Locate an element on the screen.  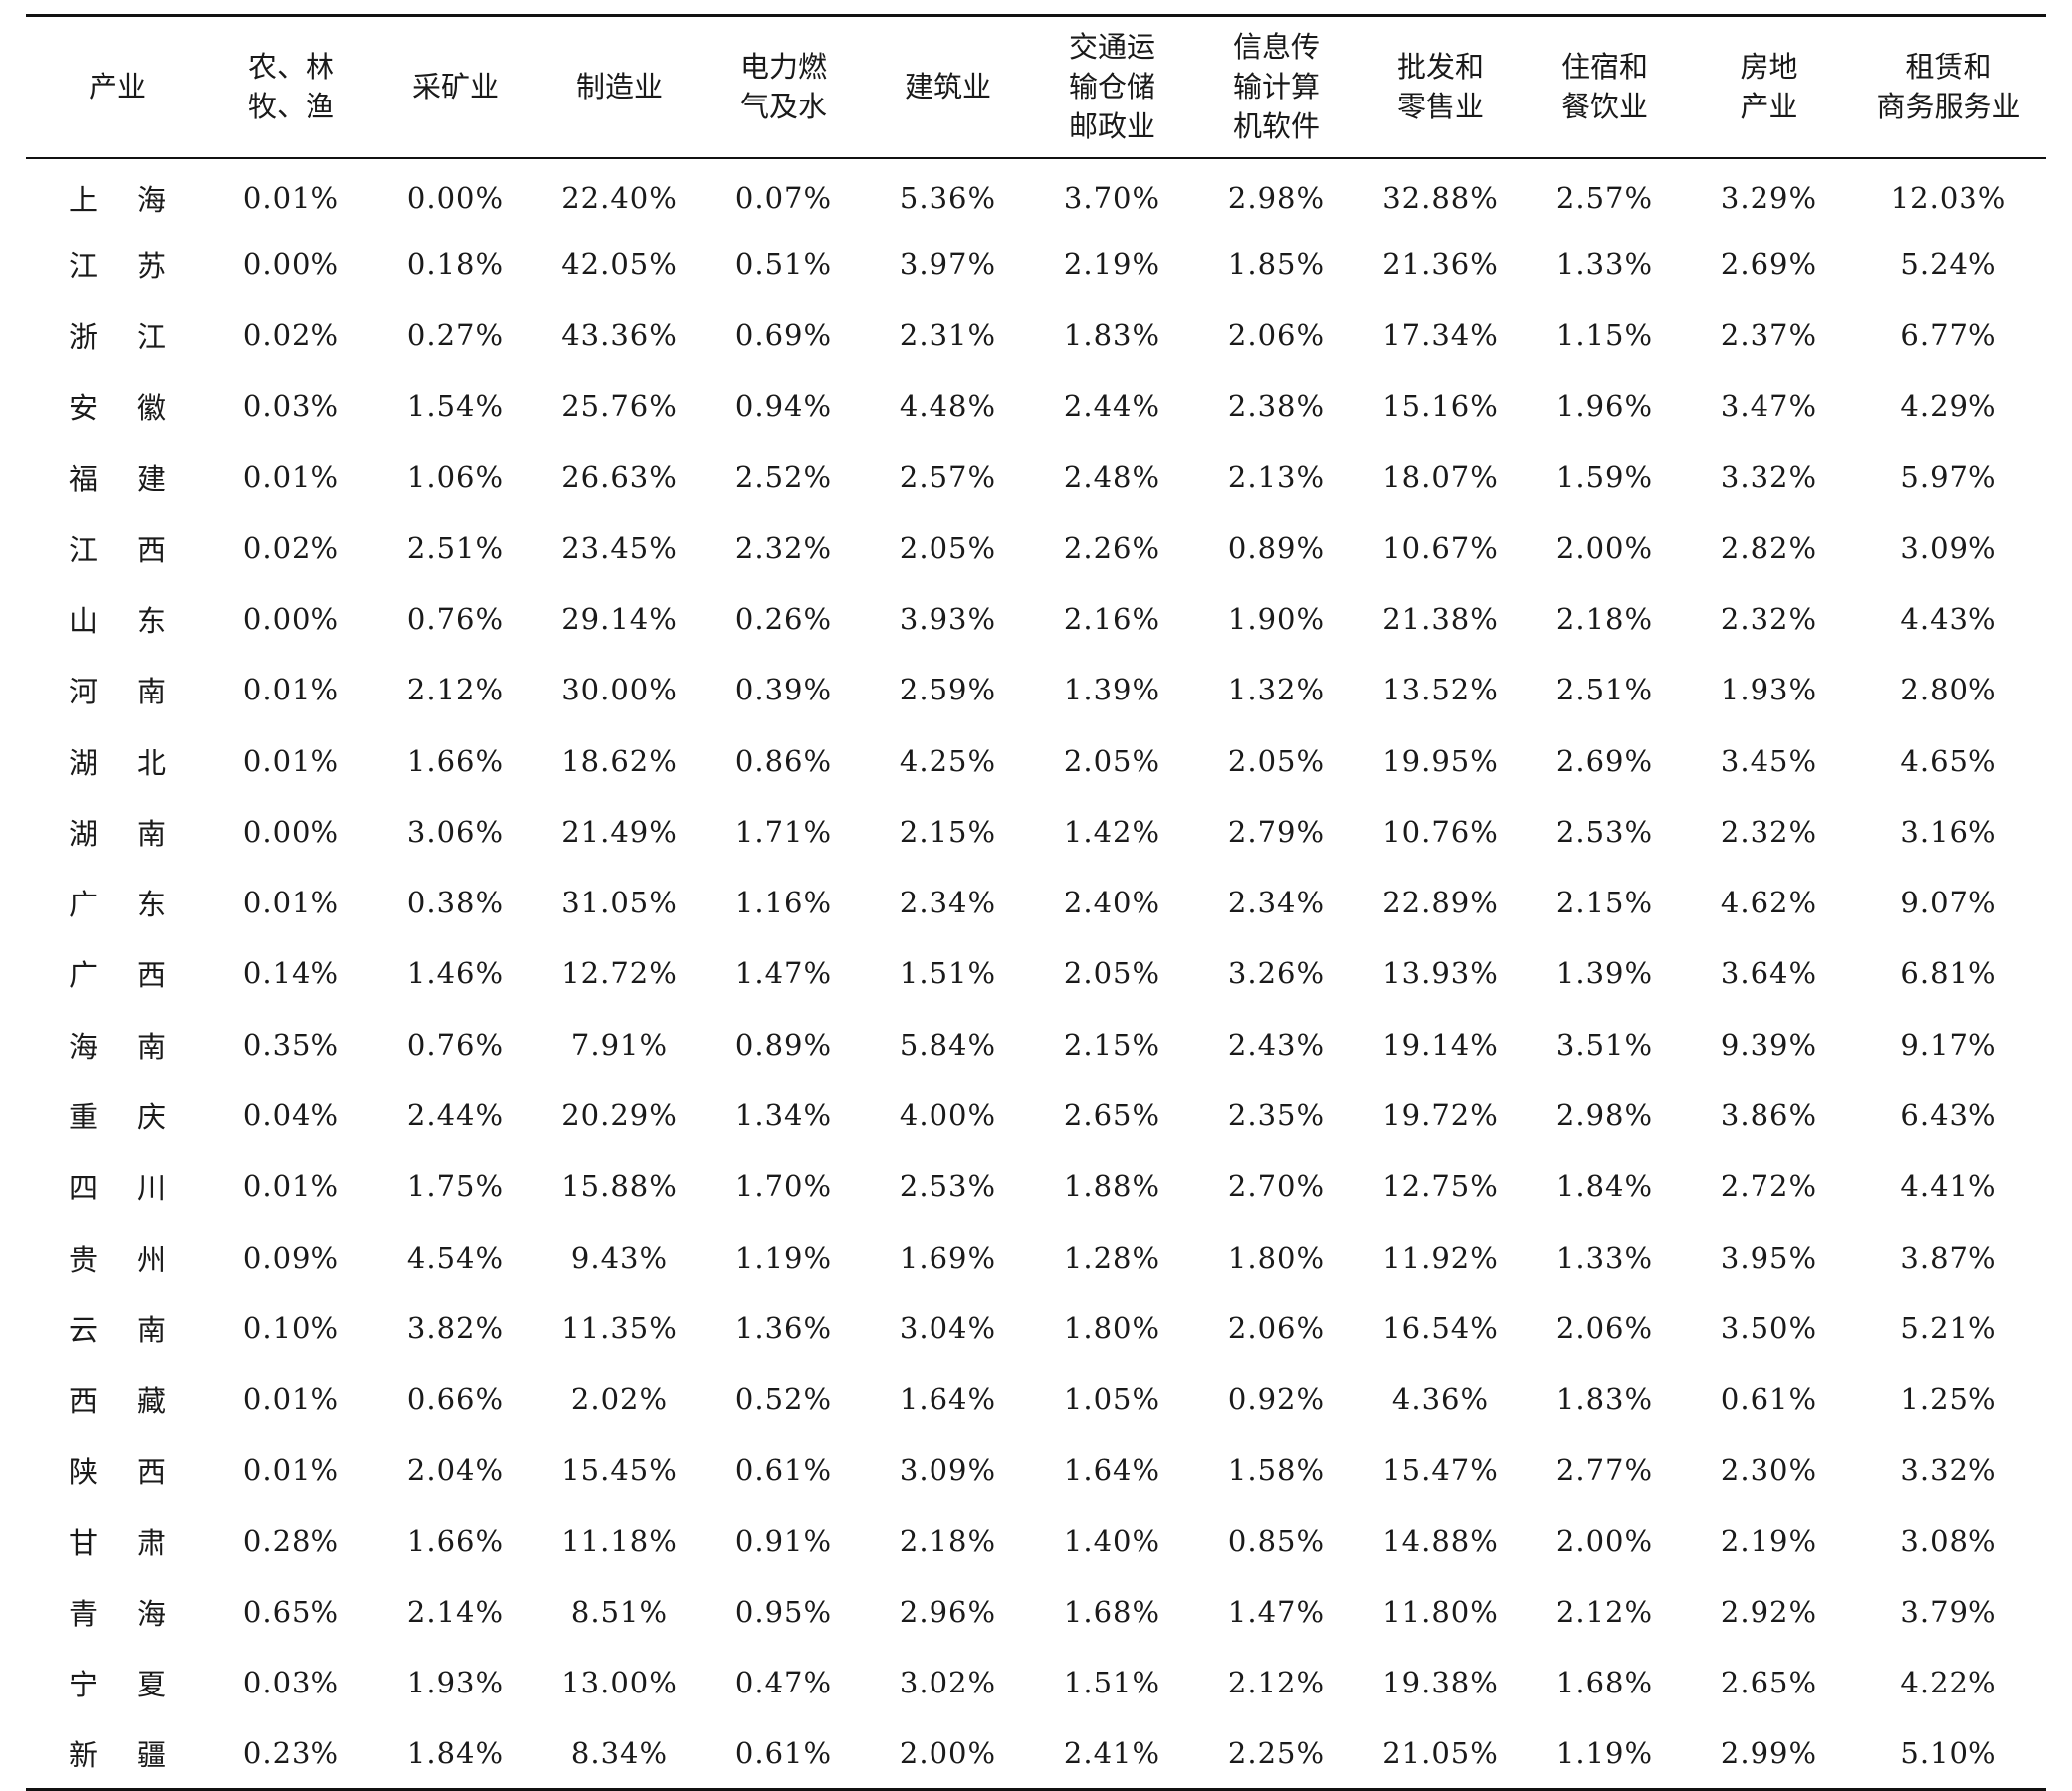
region-name: 陕西 is located at coordinates (117, 1470).